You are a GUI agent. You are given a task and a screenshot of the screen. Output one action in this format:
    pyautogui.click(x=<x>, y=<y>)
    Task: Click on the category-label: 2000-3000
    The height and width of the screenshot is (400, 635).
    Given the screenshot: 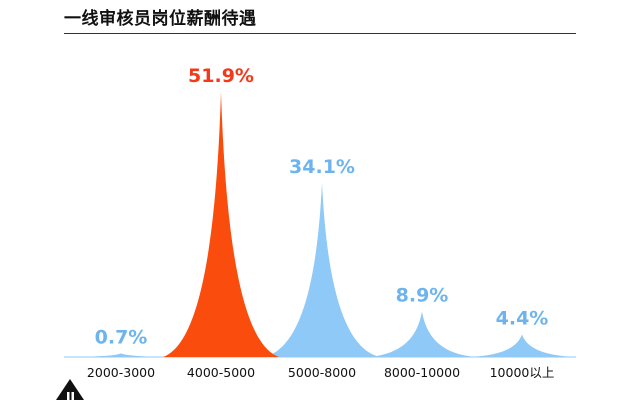 What is the action you would take?
    pyautogui.click(x=121, y=372)
    